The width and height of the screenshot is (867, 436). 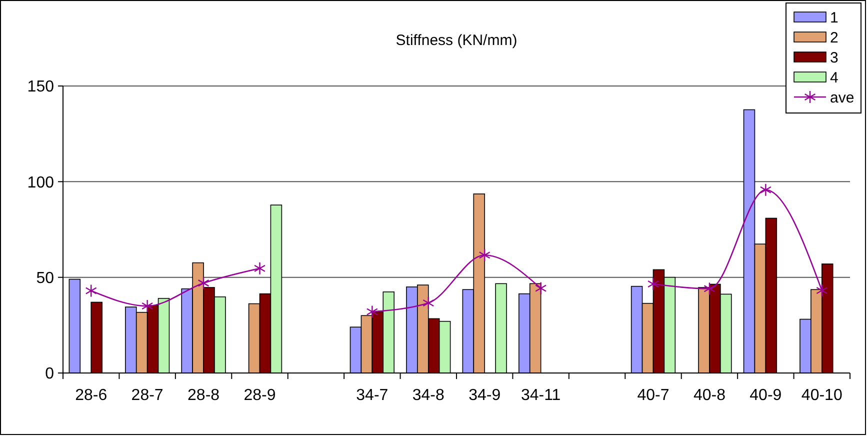 I want to click on x-tick-label: 34-9, so click(x=484, y=395).